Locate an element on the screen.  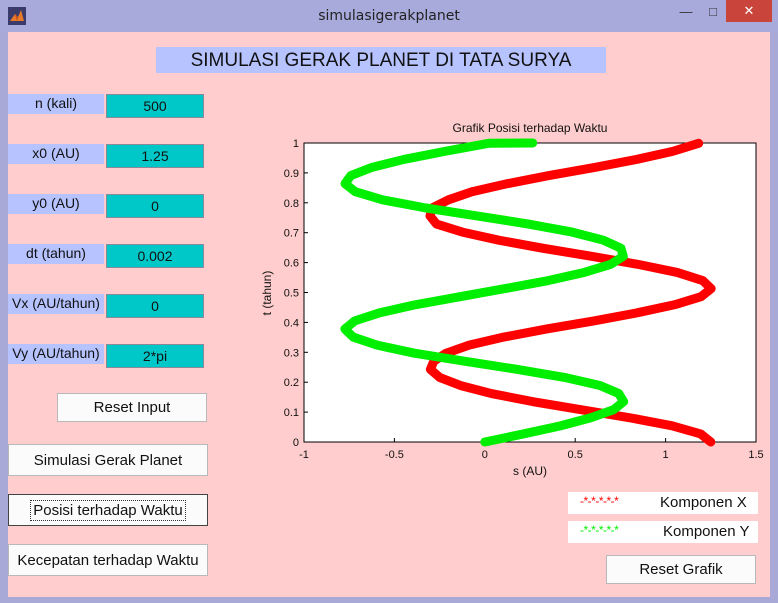
legend-marker-x: -*-*-*-*-* is located at coordinates (599, 501).